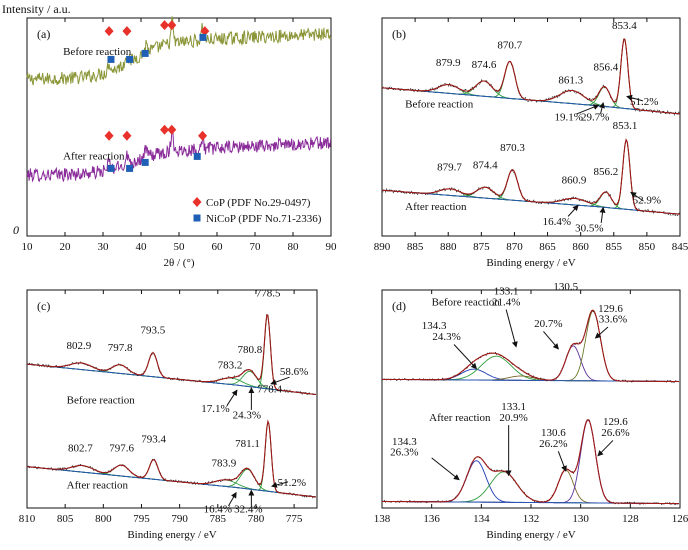  Describe the element at coordinates (624, 26) in the screenshot. I see `peak-annotation: 853.4` at that location.